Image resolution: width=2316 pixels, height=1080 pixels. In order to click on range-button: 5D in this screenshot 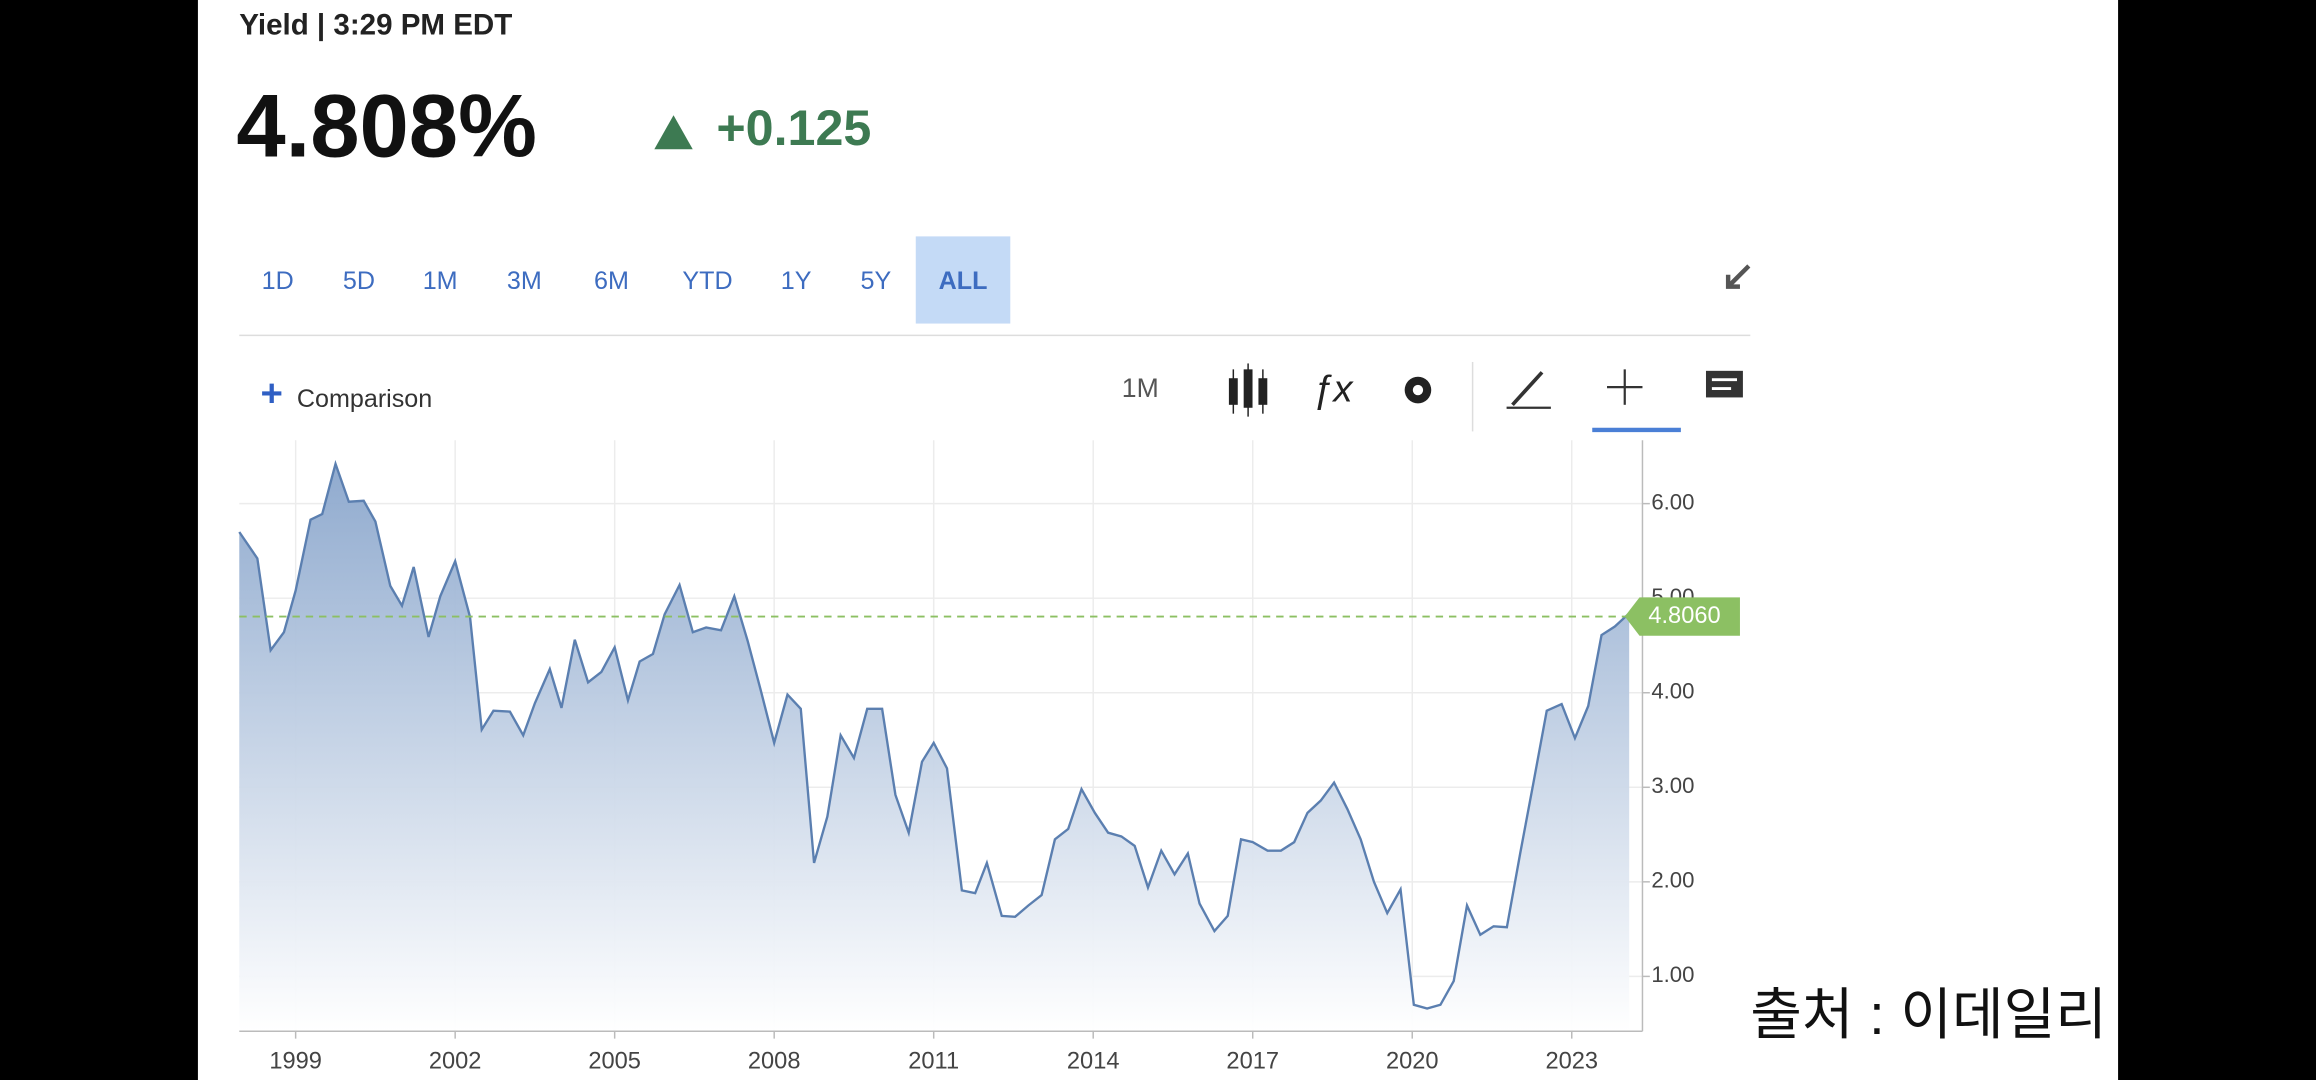, I will do `click(359, 281)`.